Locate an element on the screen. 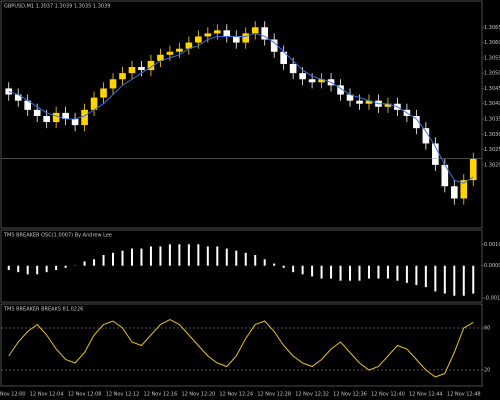  y-tick-label: 20 is located at coordinates (487, 371).